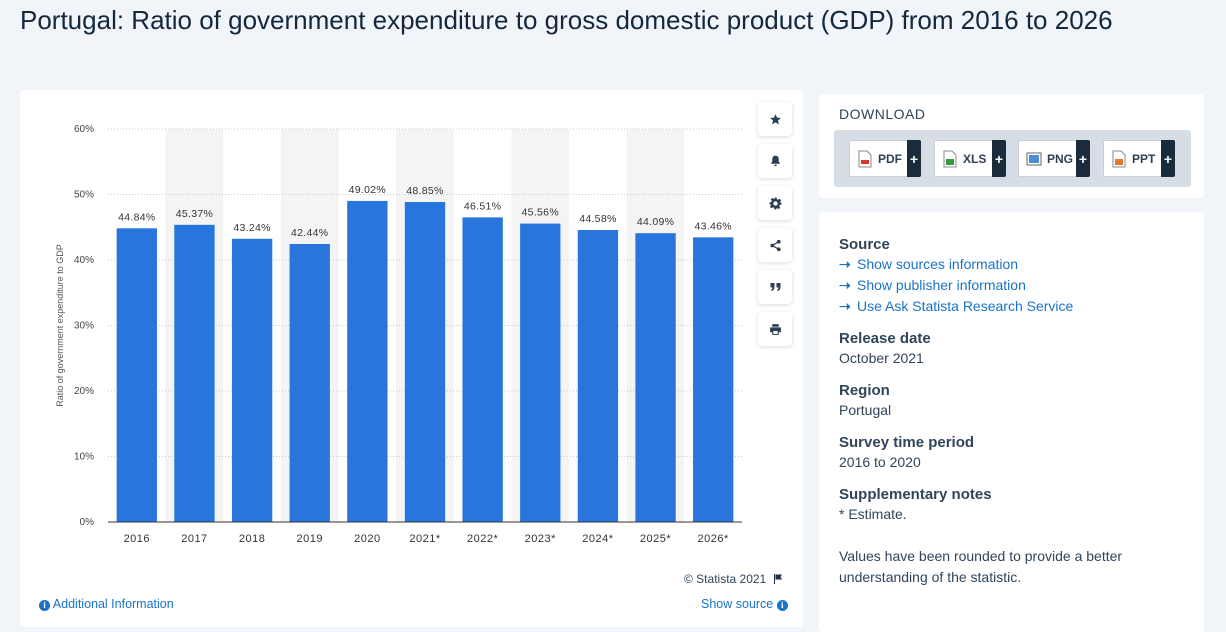 The height and width of the screenshot is (632, 1226). Describe the element at coordinates (915, 494) in the screenshot. I see `supplementary-notes-heading: Supplementary notes` at that location.